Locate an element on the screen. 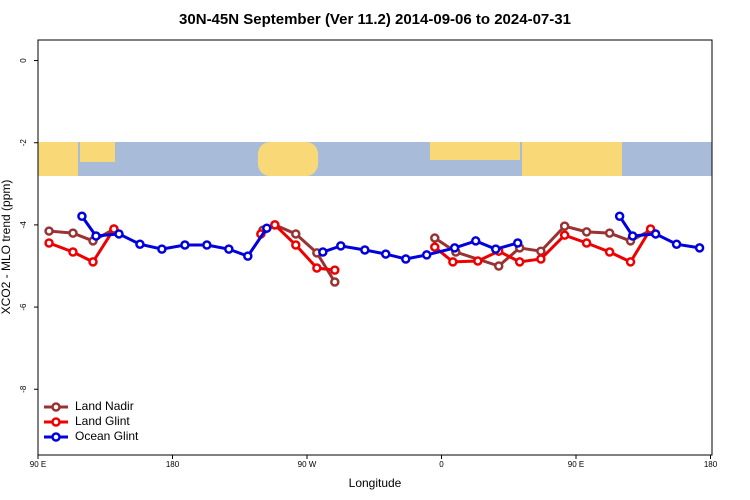 This screenshot has height=500, width=750. map-band is located at coordinates (375, 159).